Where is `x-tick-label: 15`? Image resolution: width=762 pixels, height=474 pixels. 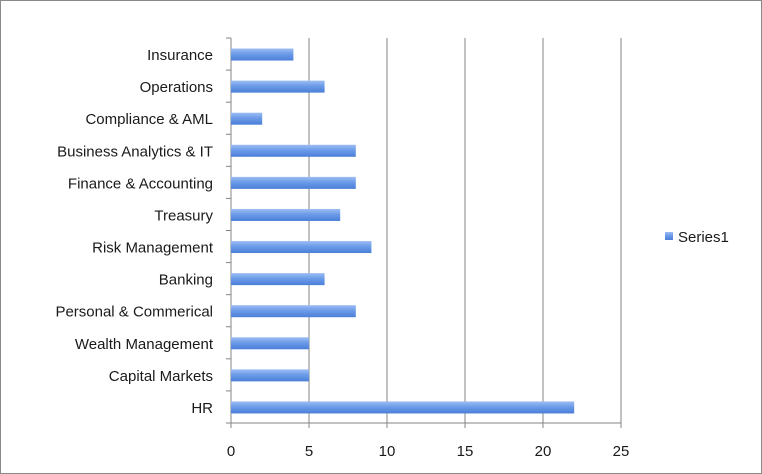
x-tick-label: 15 is located at coordinates (465, 451).